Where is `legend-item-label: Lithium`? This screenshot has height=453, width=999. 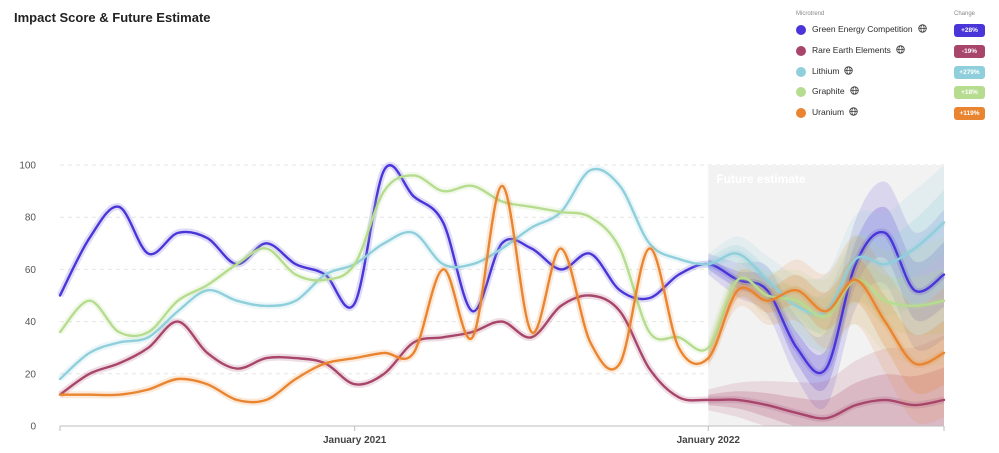
legend-item-label: Lithium is located at coordinates (833, 70).